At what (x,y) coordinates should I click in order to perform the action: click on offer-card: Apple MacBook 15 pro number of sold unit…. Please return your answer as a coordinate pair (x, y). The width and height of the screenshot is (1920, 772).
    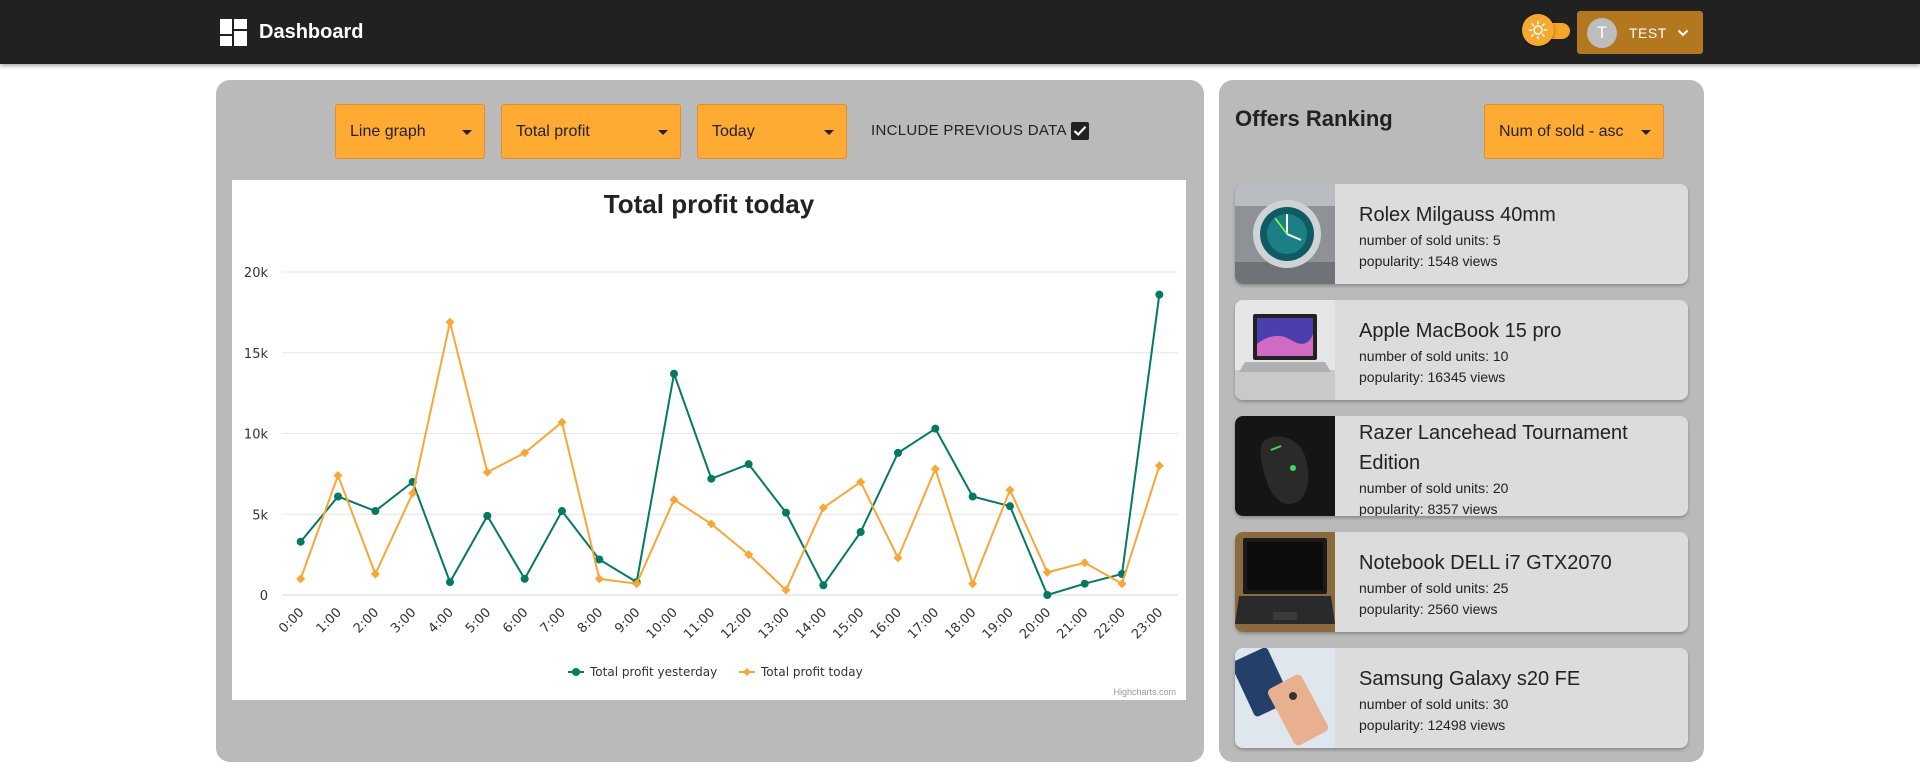
    Looking at the image, I should click on (1461, 350).